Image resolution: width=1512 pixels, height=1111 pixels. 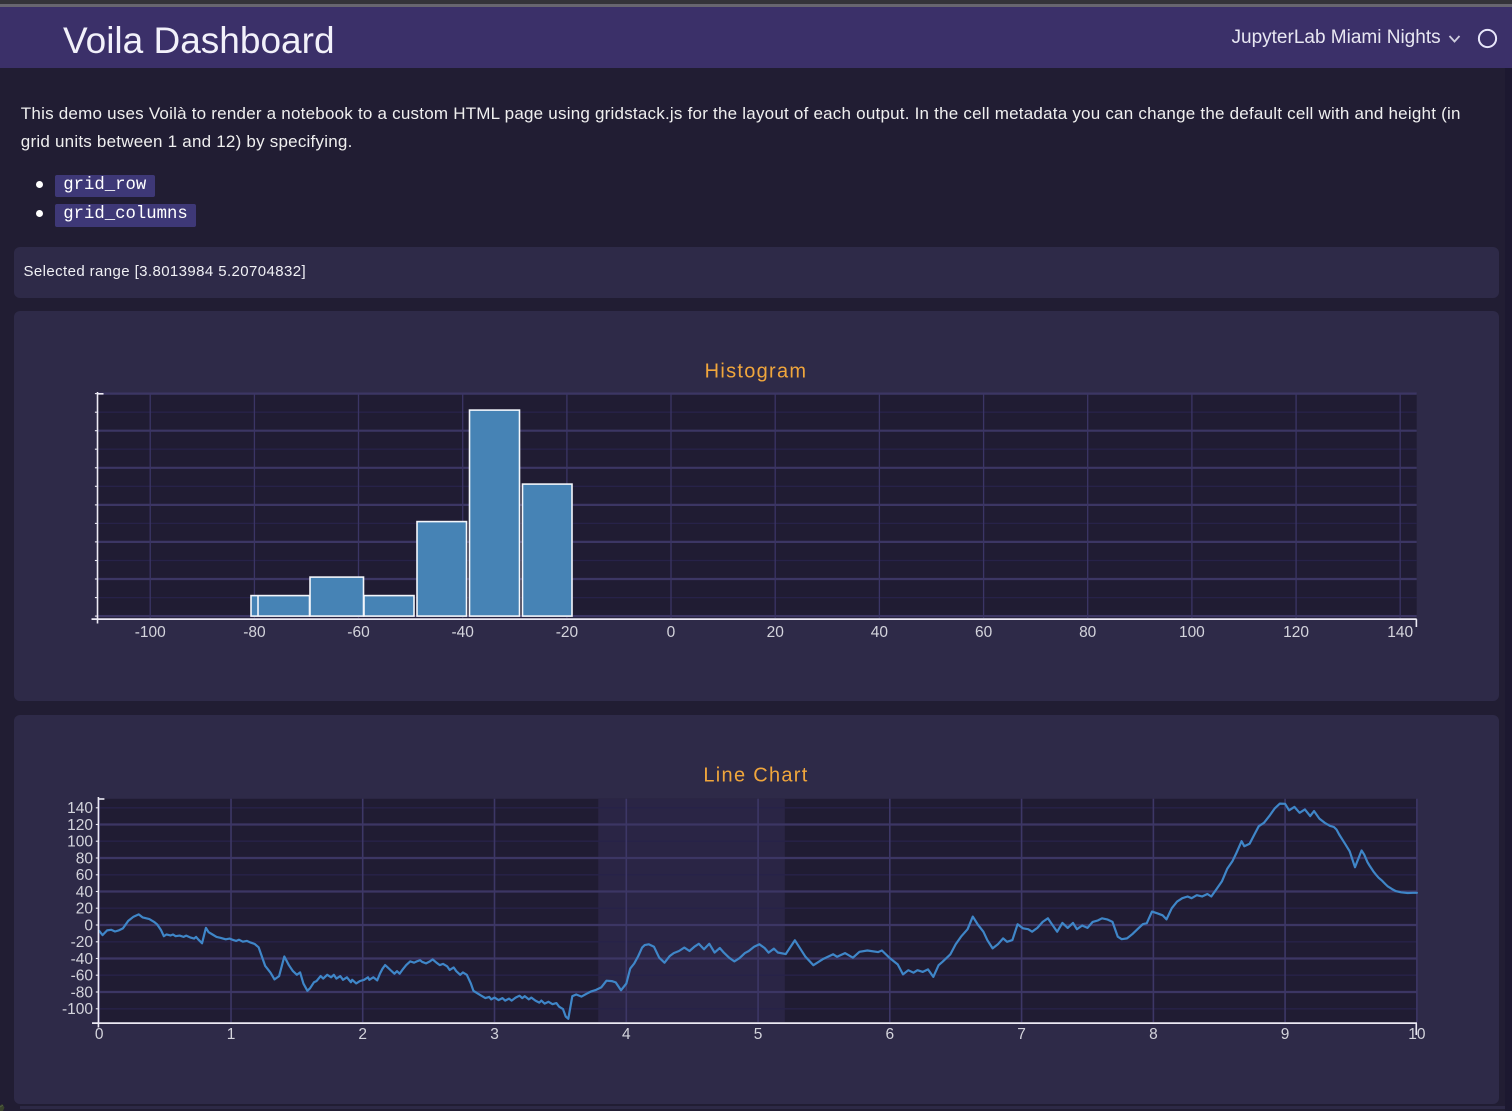 I want to click on svg-text: 6, so click(x=889, y=1034).